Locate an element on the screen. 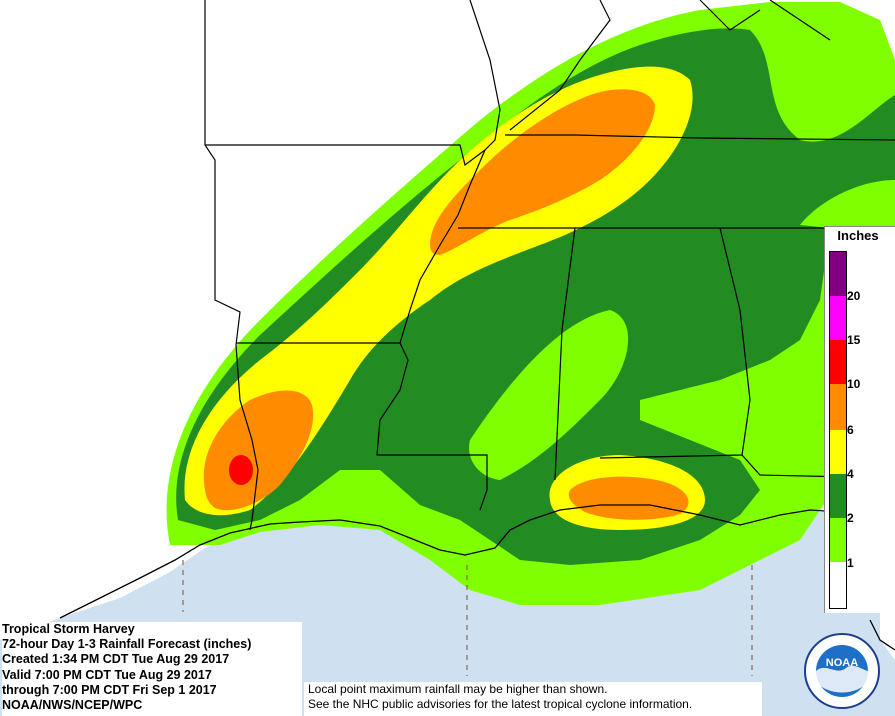 Image resolution: width=895 pixels, height=716 pixels. legend-tick-10: 10 is located at coordinates (854, 384).